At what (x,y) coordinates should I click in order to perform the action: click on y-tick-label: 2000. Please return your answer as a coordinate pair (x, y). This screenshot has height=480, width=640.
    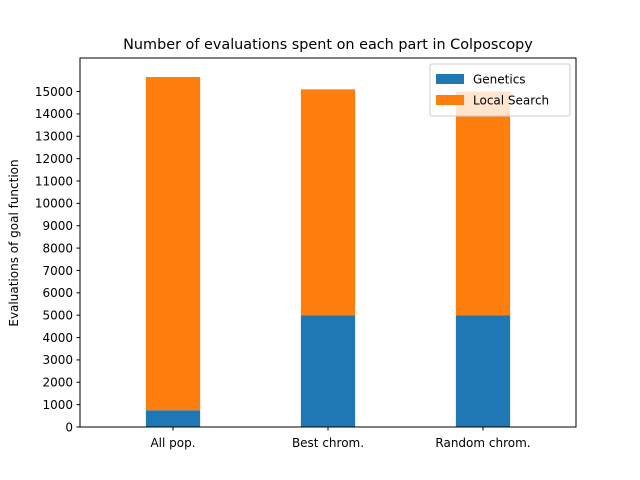
    Looking at the image, I should click on (57, 383).